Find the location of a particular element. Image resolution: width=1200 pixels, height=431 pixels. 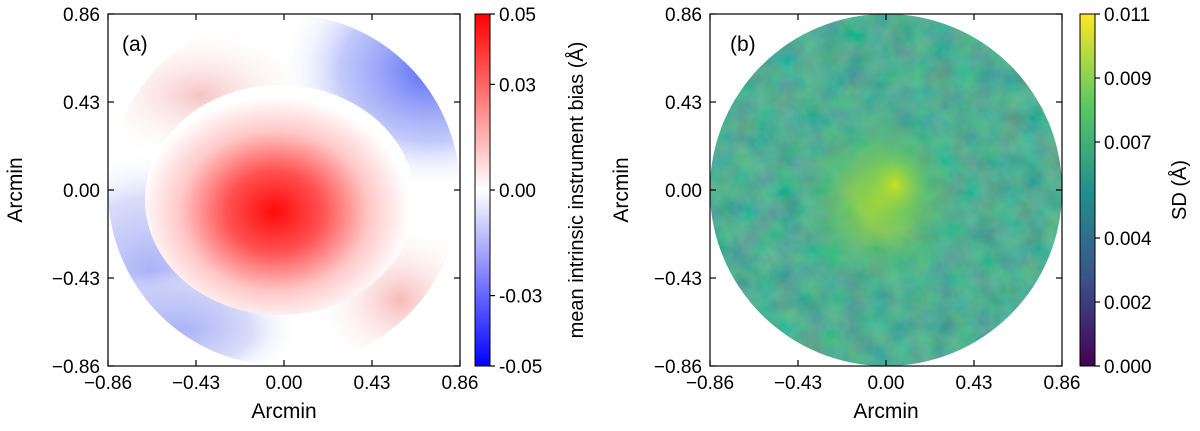

panel-b-y-axis-label: Arcmin is located at coordinates (621, 189).